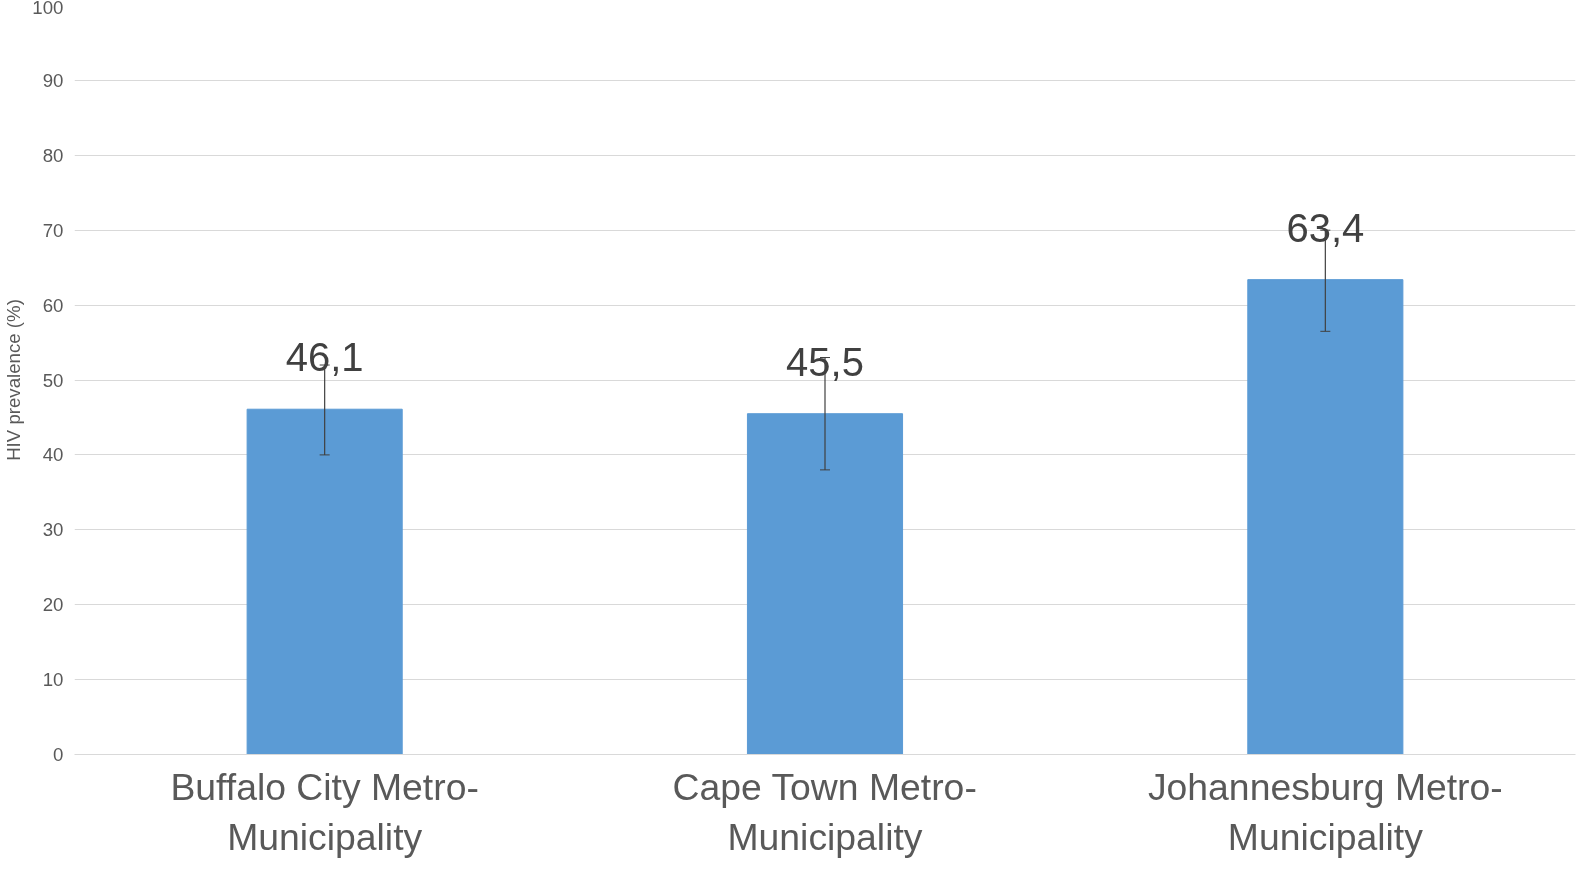  Describe the element at coordinates (53, 380) in the screenshot. I see `y-tick-label: 50` at that location.